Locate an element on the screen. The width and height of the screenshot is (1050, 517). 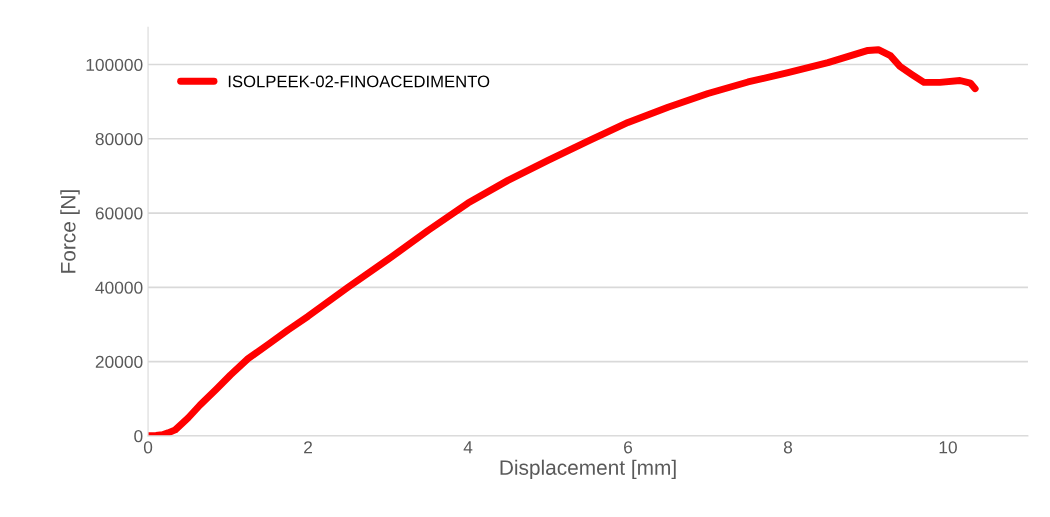
x-tick-label: 2 is located at coordinates (308, 447).